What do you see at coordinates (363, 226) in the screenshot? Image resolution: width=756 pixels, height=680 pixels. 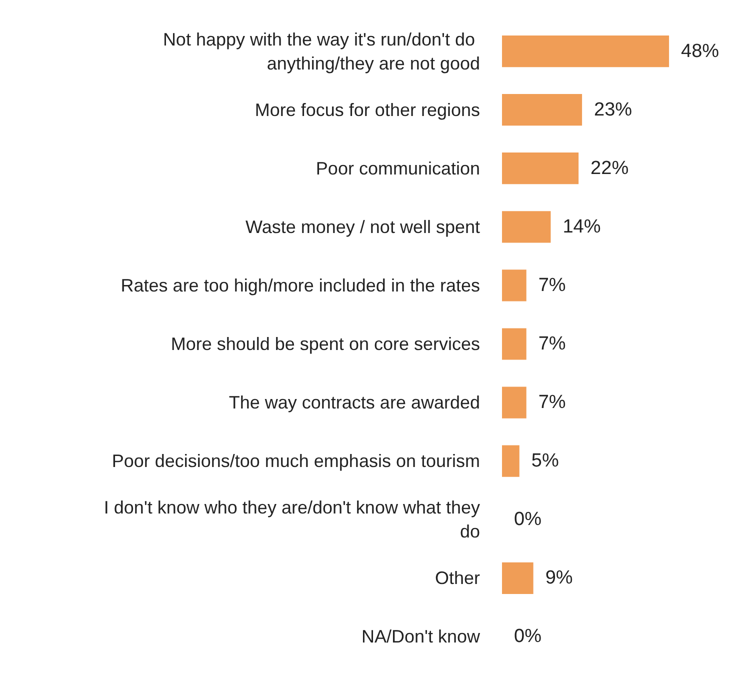 I see `y-tick-label: Waste money / not well spent` at bounding box center [363, 226].